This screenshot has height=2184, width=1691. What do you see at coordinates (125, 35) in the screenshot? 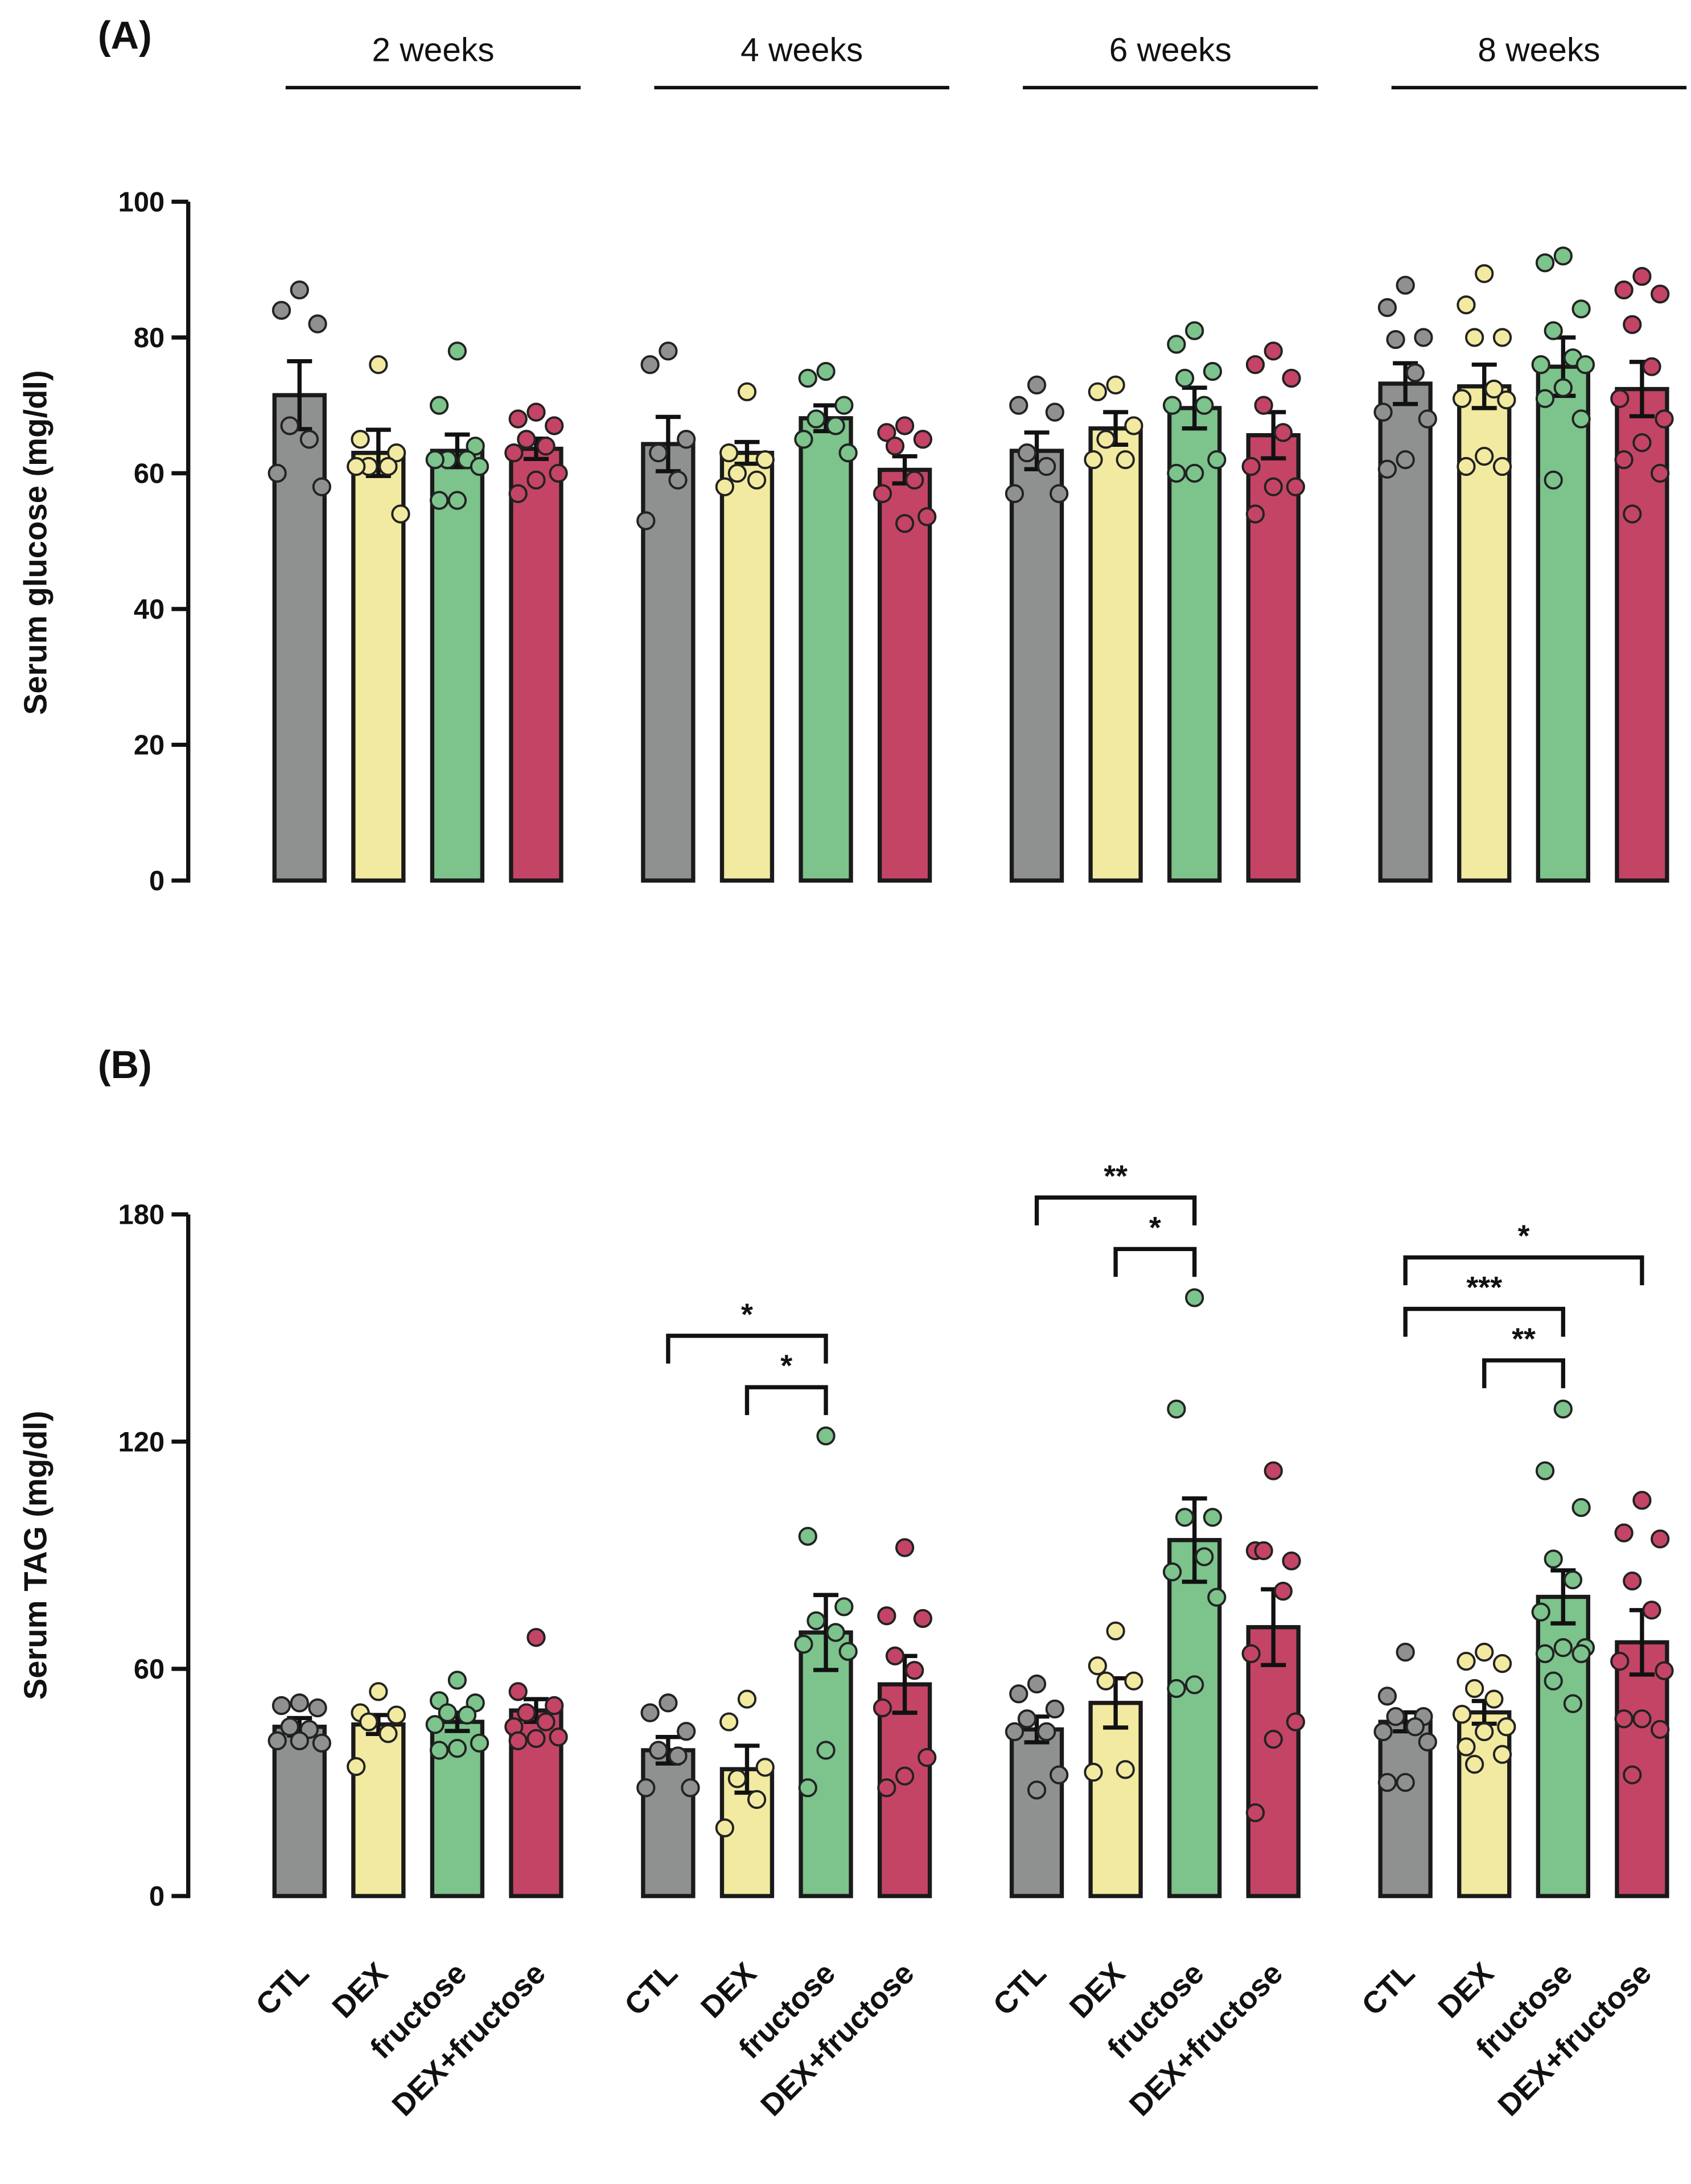
I see `panel-label: (A)` at bounding box center [125, 35].